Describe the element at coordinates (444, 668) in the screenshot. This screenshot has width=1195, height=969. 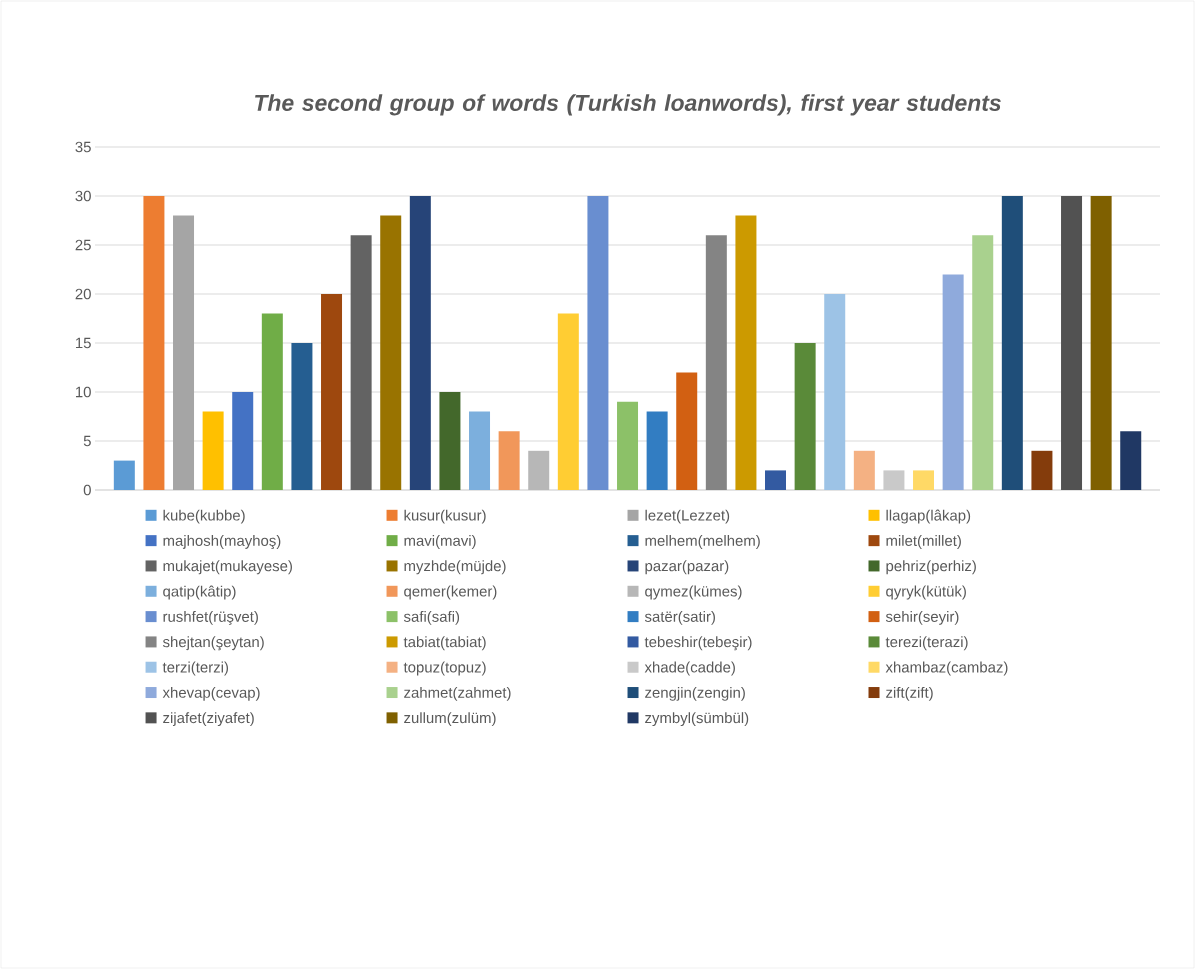
I see `legend-label: topuz(topuz)` at that location.